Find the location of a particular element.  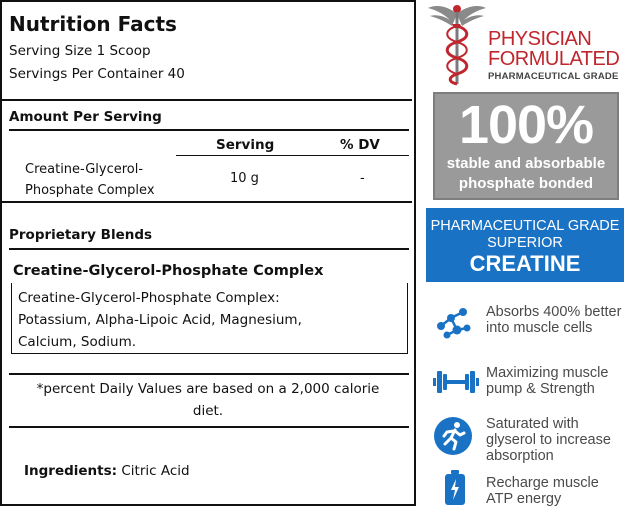

ingredient-name-line: Creatine-Glycerol- is located at coordinates (84, 169).